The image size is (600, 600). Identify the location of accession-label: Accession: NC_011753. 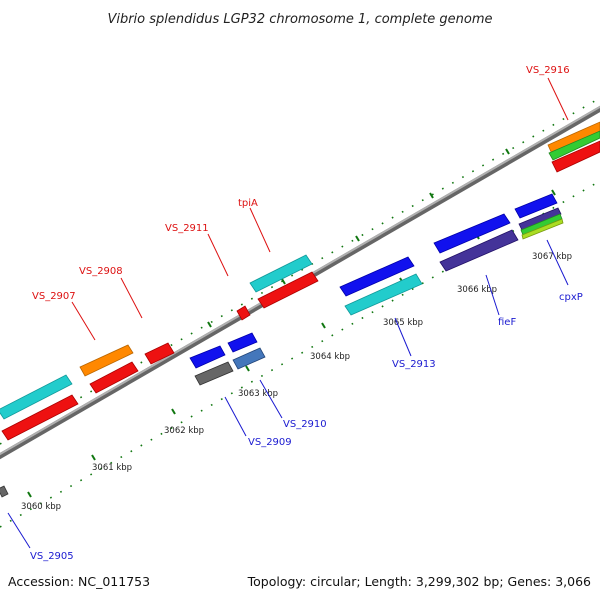
(79, 581).